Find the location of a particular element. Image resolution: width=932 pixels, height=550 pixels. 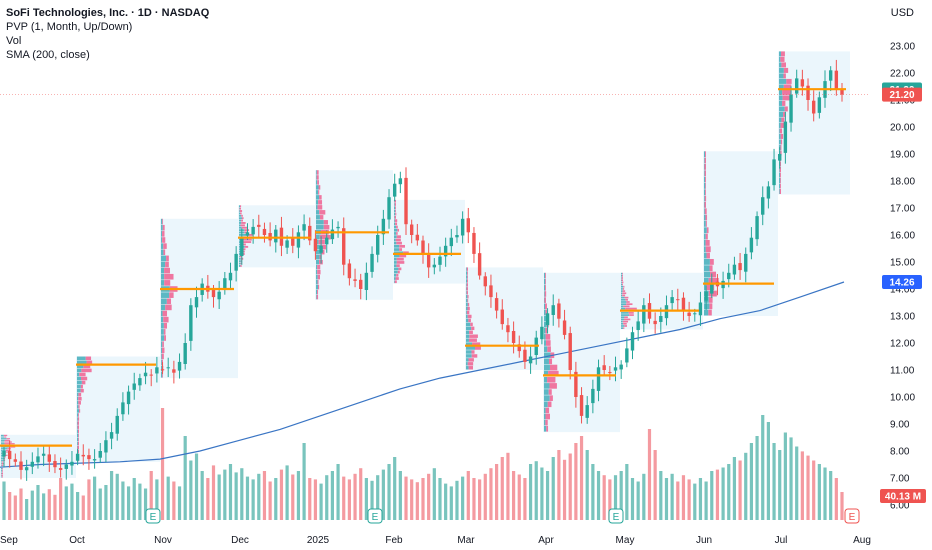

profile-box-oct is located at coordinates (118, 409).